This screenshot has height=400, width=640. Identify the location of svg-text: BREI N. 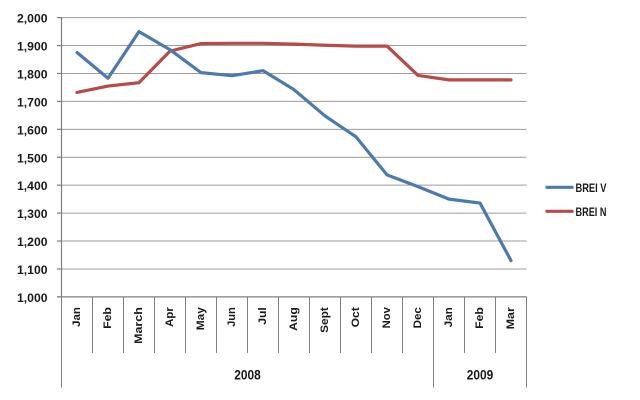
(591, 212).